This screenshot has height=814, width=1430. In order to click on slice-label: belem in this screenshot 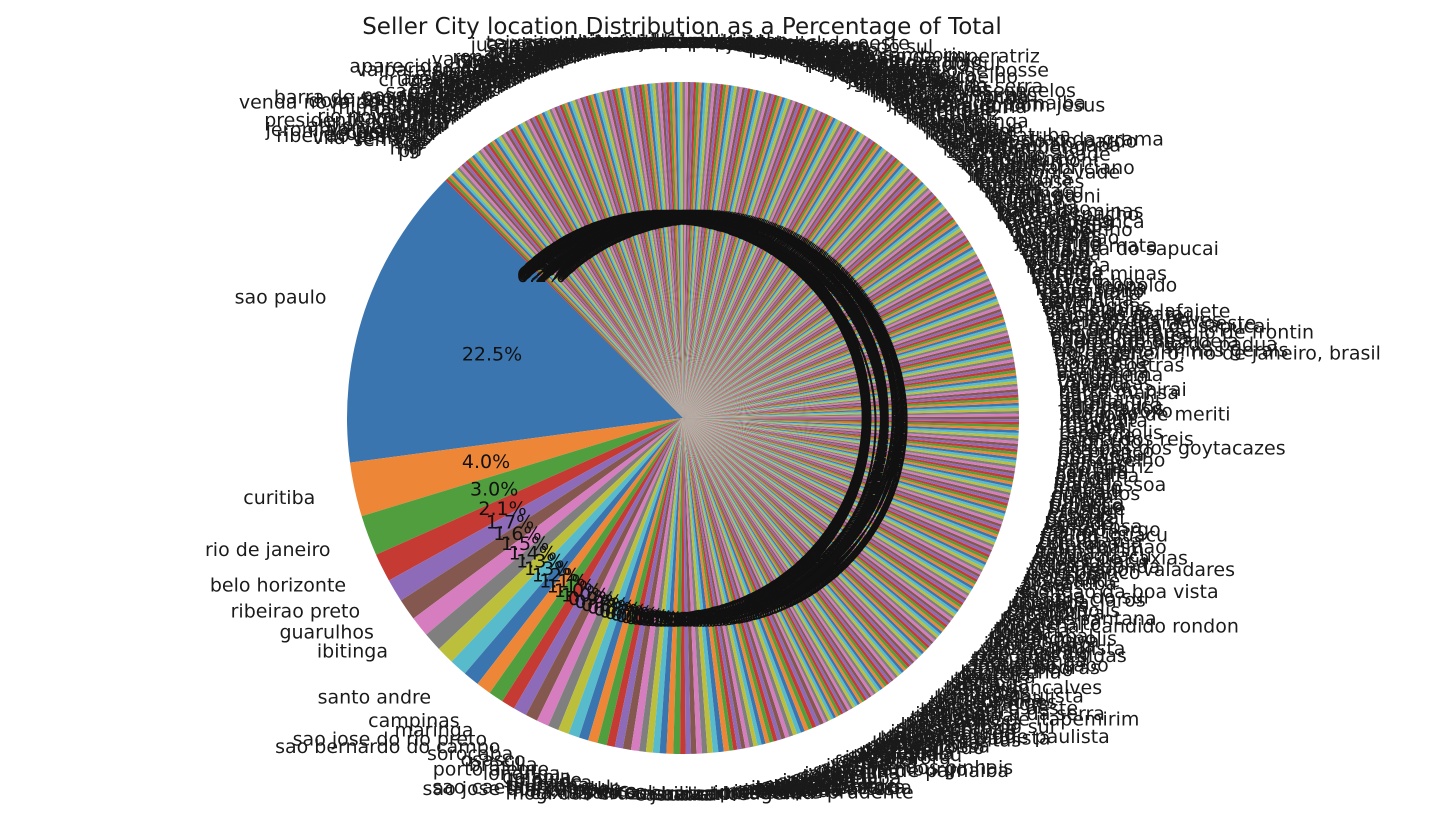, I will do `click(1037, 608)`.